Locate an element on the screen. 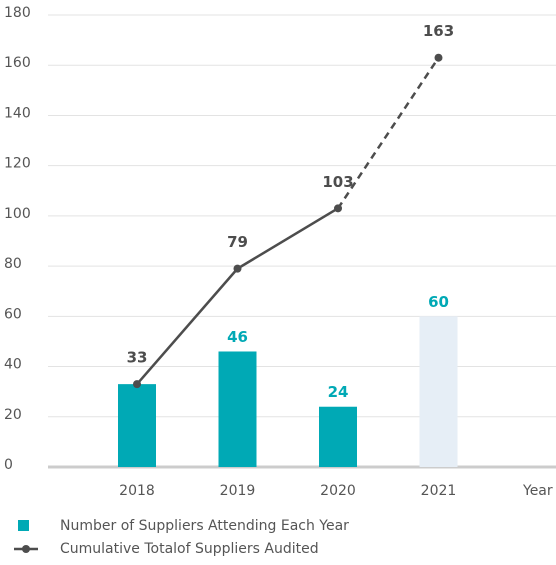  line-value-label: 79 is located at coordinates (237, 242).